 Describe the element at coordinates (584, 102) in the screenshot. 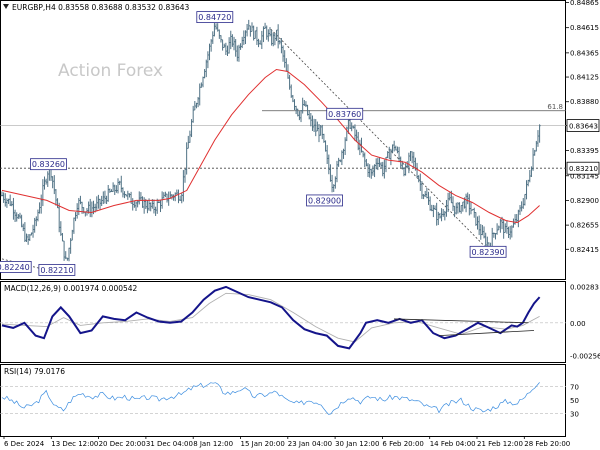

I see `main-y-tick-label: 0.83880` at that location.